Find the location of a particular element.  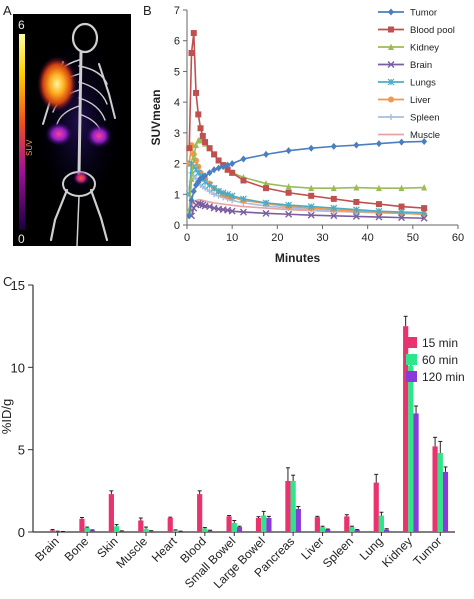

bar-small-bowel-120-min is located at coordinates (239, 529).